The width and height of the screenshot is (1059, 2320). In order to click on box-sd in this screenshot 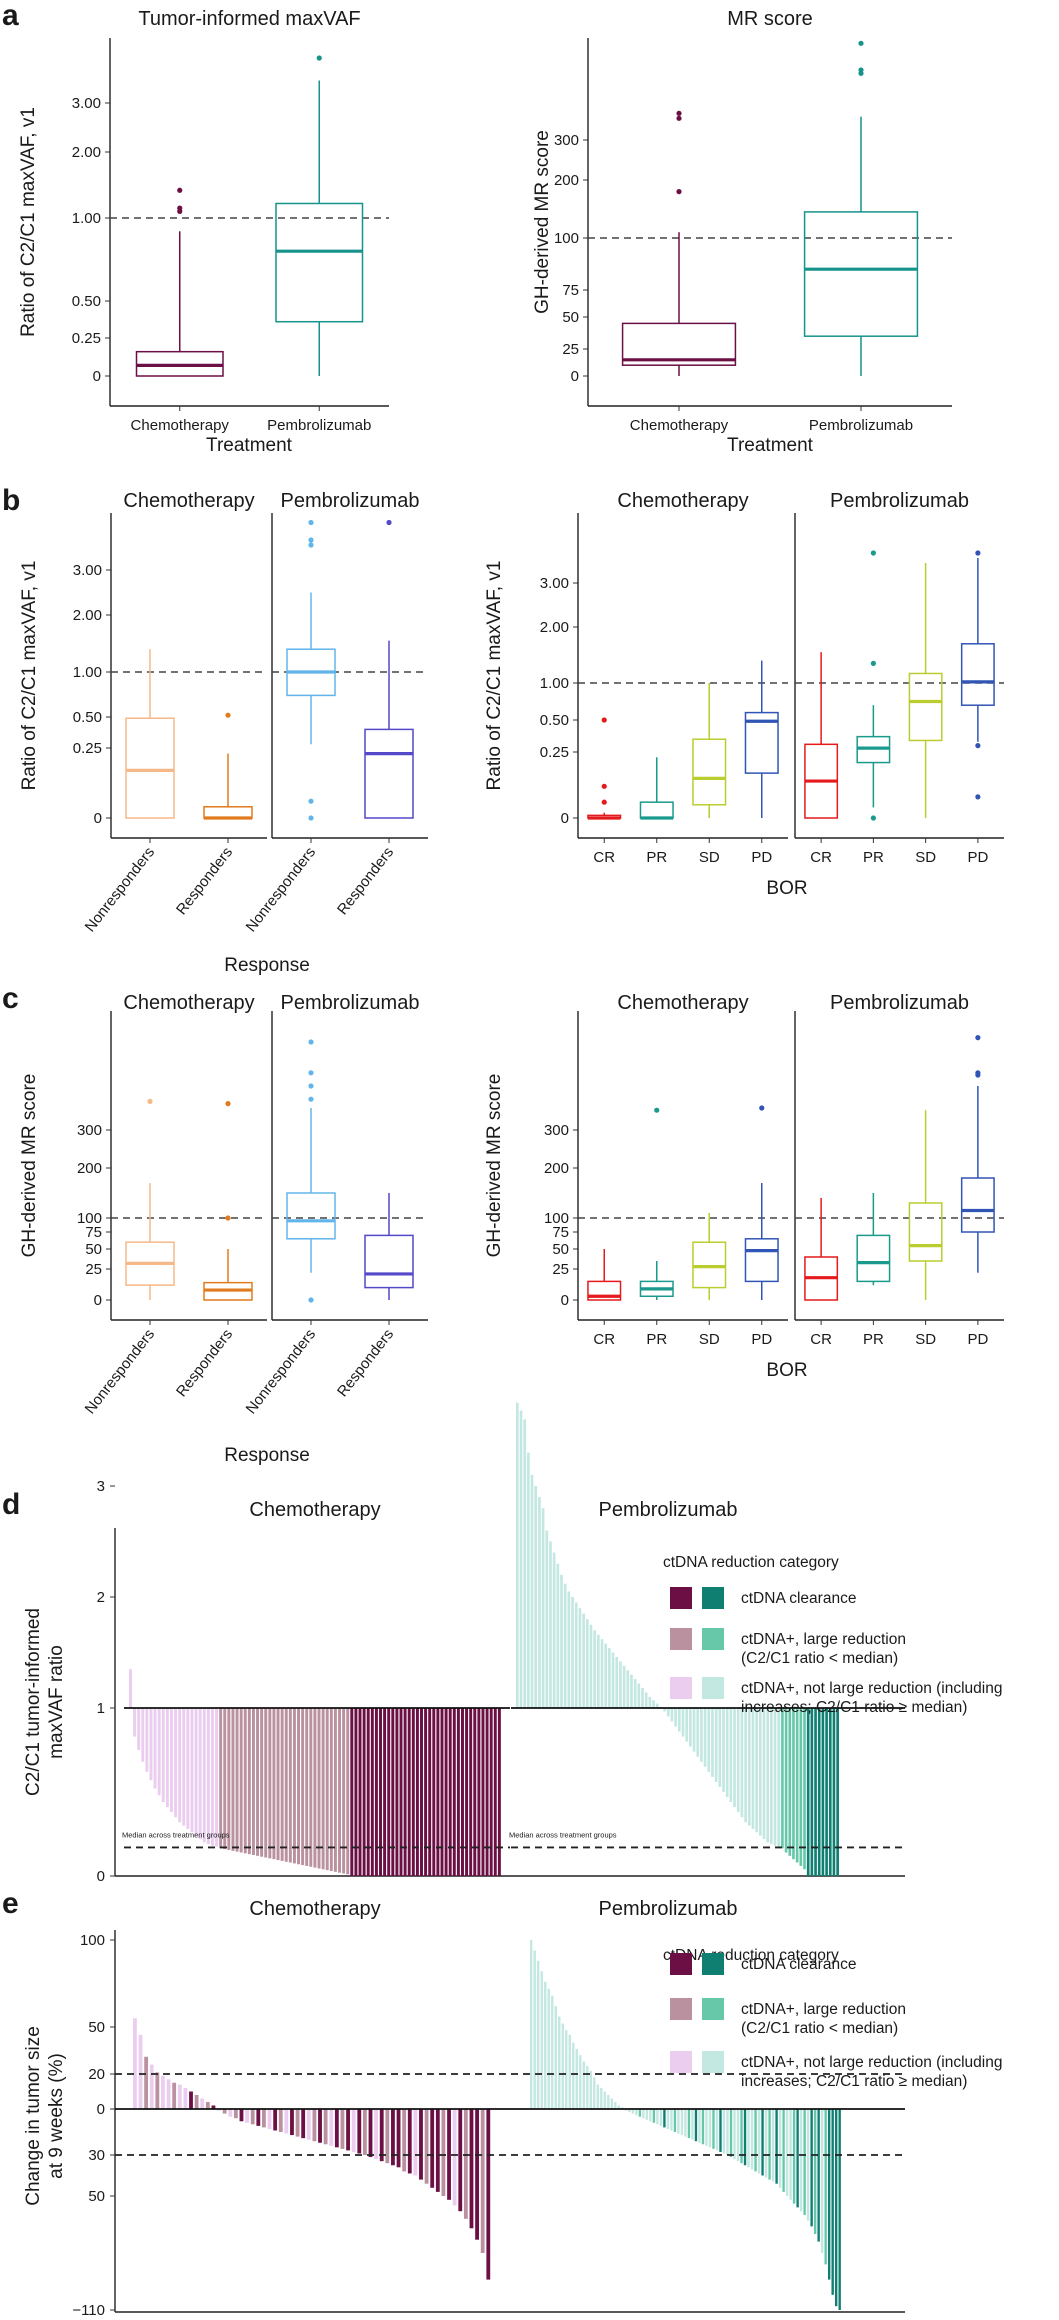, I will do `click(709, 750)`.